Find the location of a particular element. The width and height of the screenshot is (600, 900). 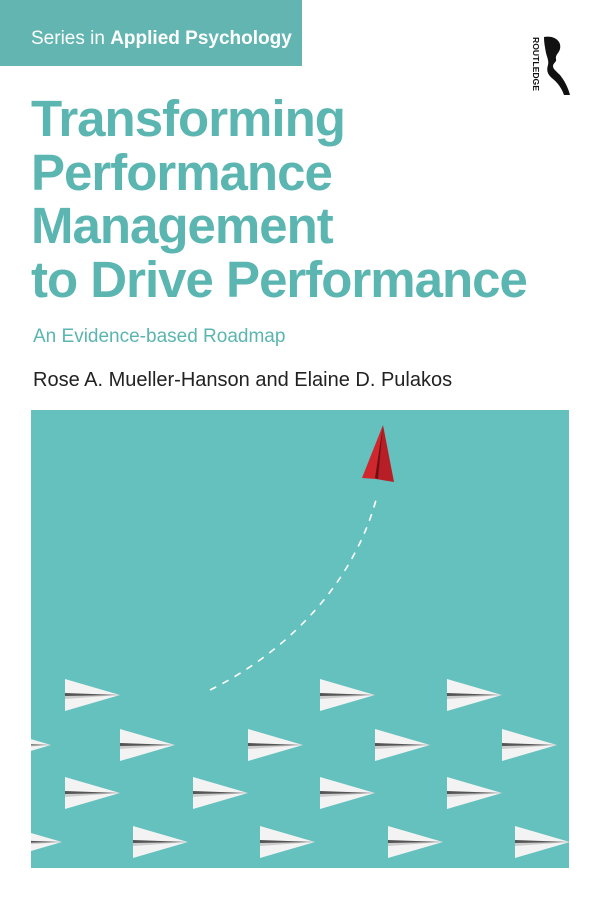

svg-text: ROUTLEDGE is located at coordinates (536, 64).